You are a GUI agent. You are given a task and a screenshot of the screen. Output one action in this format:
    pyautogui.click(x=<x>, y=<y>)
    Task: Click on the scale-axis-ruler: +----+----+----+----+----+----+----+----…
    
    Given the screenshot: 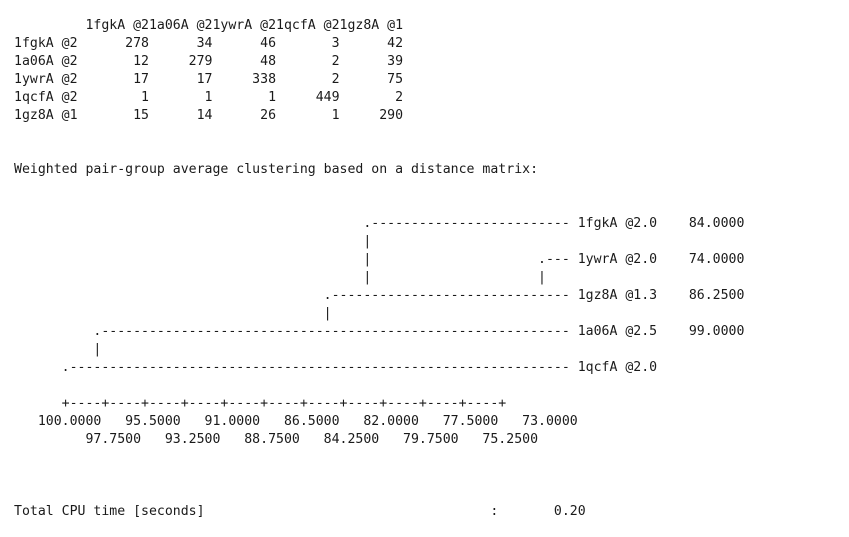 What is the action you would take?
    pyautogui.click(x=260, y=403)
    